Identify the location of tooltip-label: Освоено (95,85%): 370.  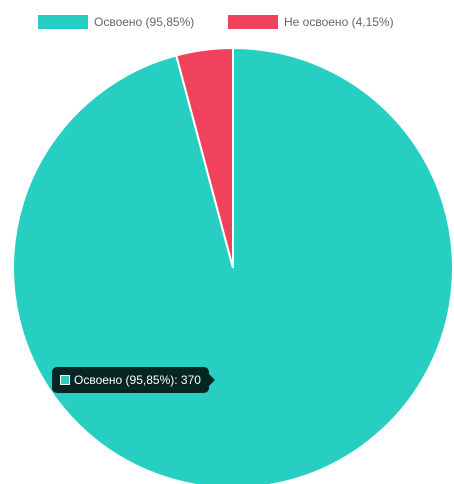
(137, 380).